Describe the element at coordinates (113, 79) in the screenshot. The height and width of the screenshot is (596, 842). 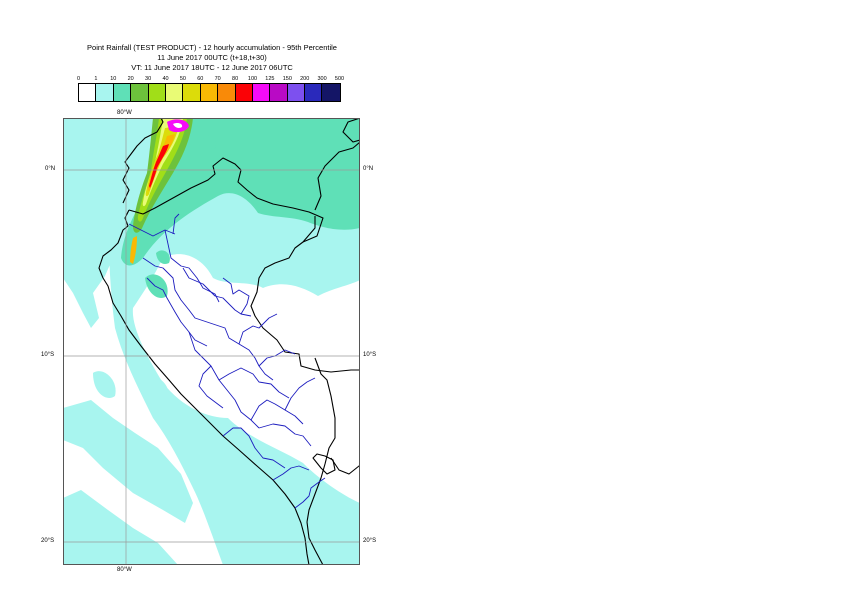
I see `legend-tick-label: 10` at that location.